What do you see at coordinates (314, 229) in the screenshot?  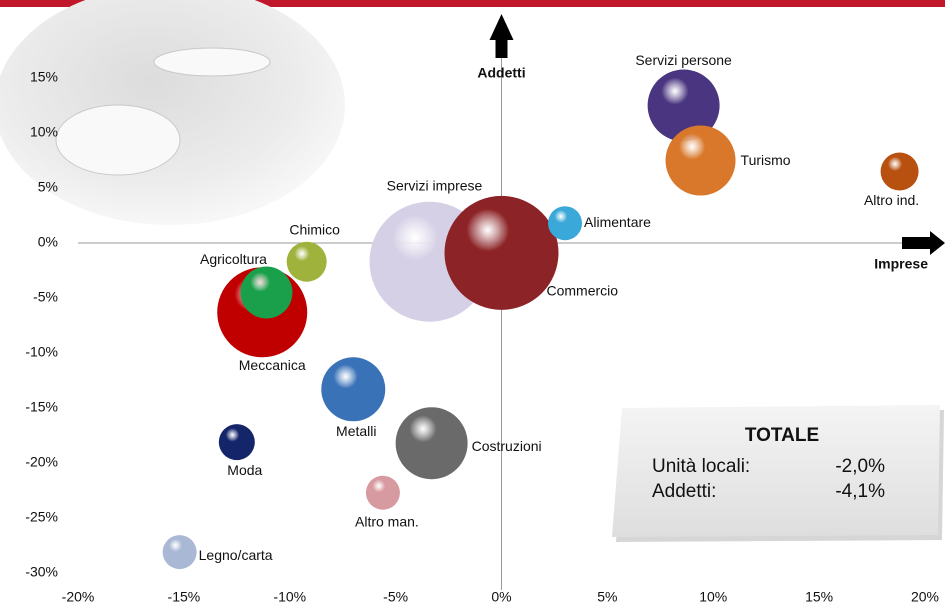 I see `bubble-label: Chimico` at bounding box center [314, 229].